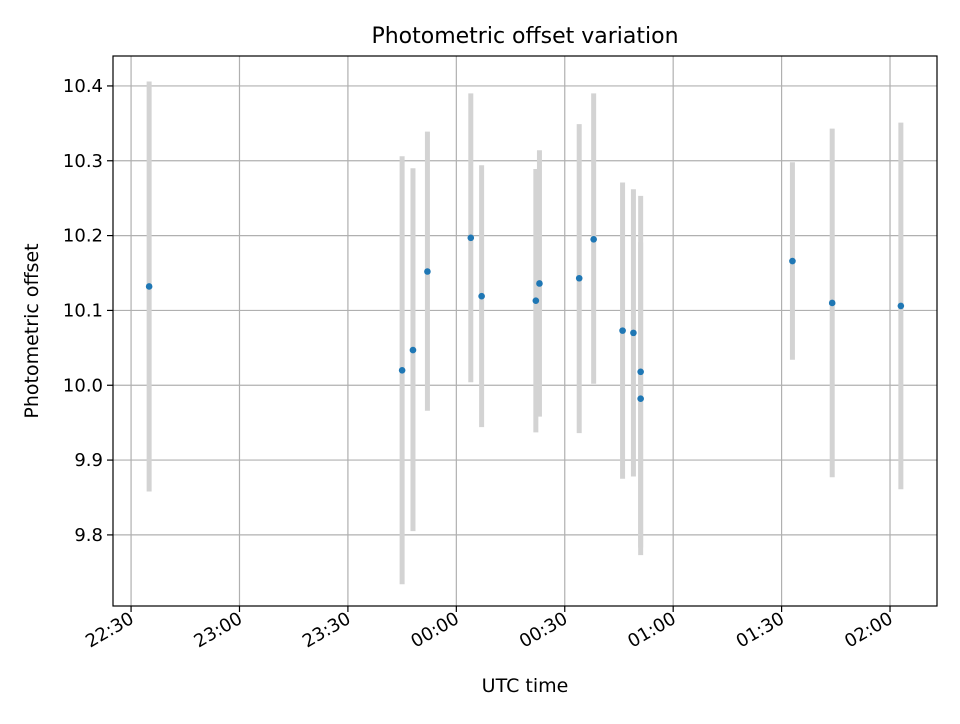 This screenshot has height=724, width=960. Describe the element at coordinates (83, 310) in the screenshot. I see `y-tick-label: 10.1` at that location.